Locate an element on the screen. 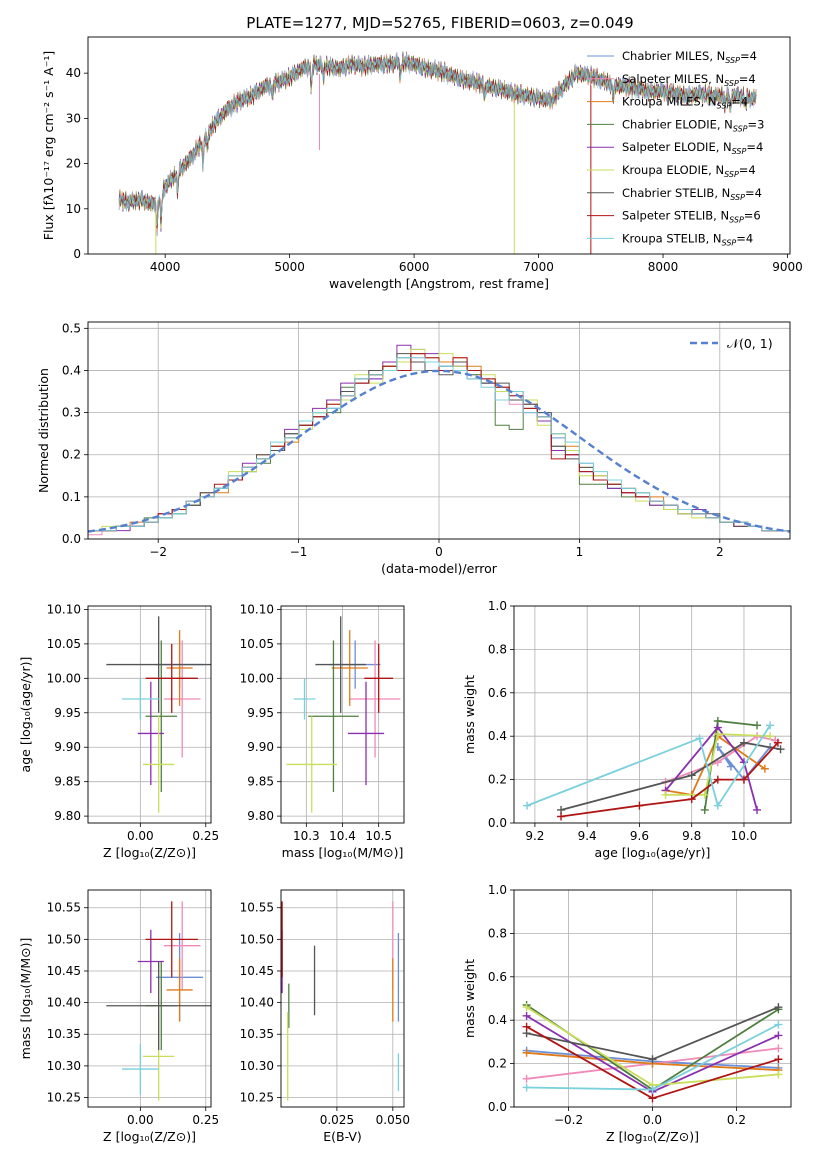  x-tick-label: 0.050 is located at coordinates (393, 1120).